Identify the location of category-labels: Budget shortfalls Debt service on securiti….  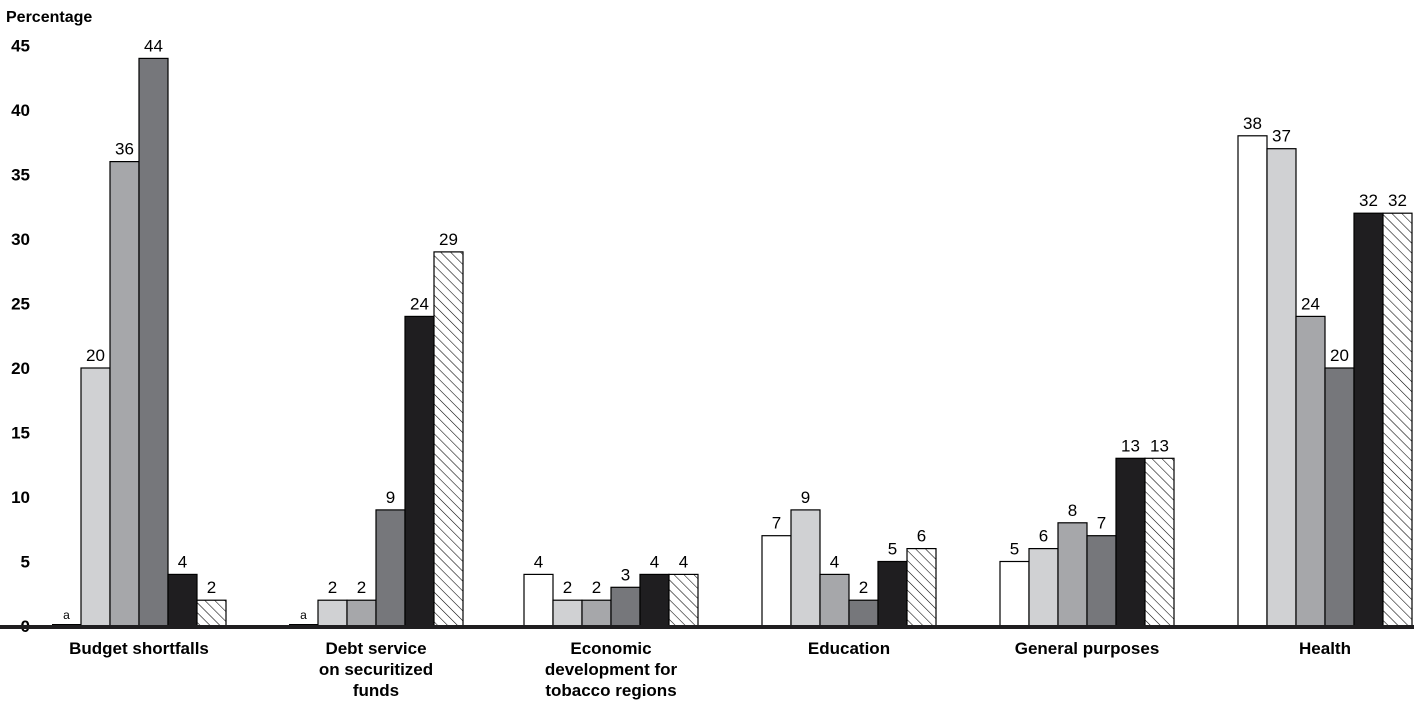
(710, 669).